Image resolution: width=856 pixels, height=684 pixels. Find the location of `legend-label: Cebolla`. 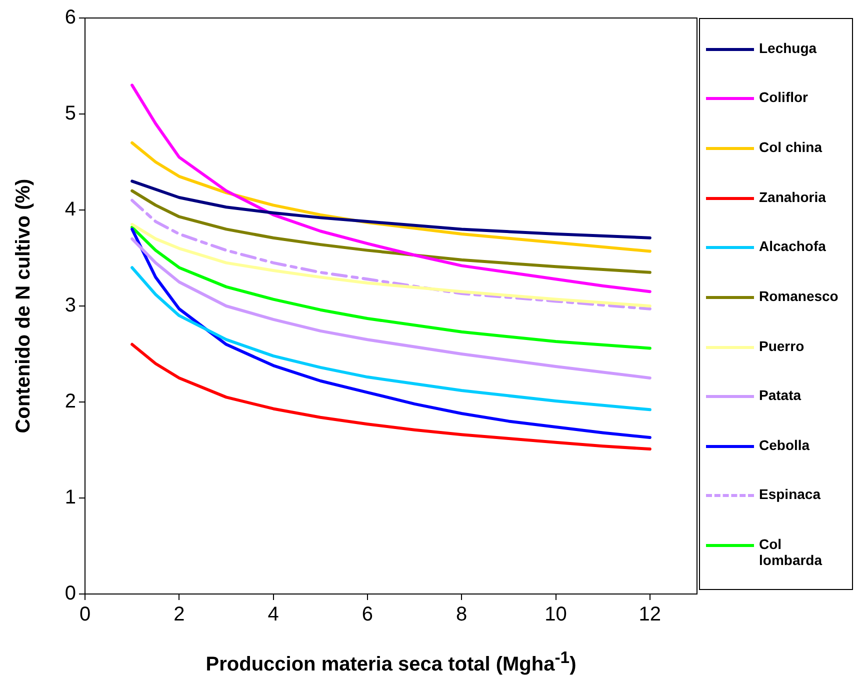

legend-label: Cebolla is located at coordinates (784, 444).